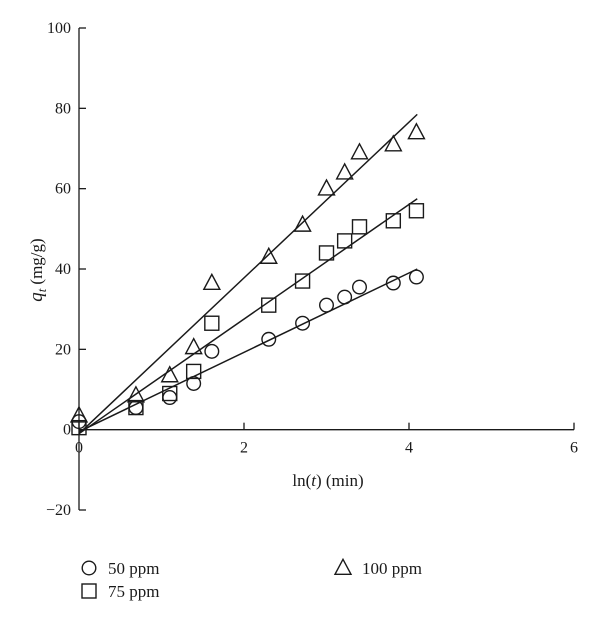 This screenshot has width=600, height=624. I want to click on legend-marker-square, so click(89, 591).